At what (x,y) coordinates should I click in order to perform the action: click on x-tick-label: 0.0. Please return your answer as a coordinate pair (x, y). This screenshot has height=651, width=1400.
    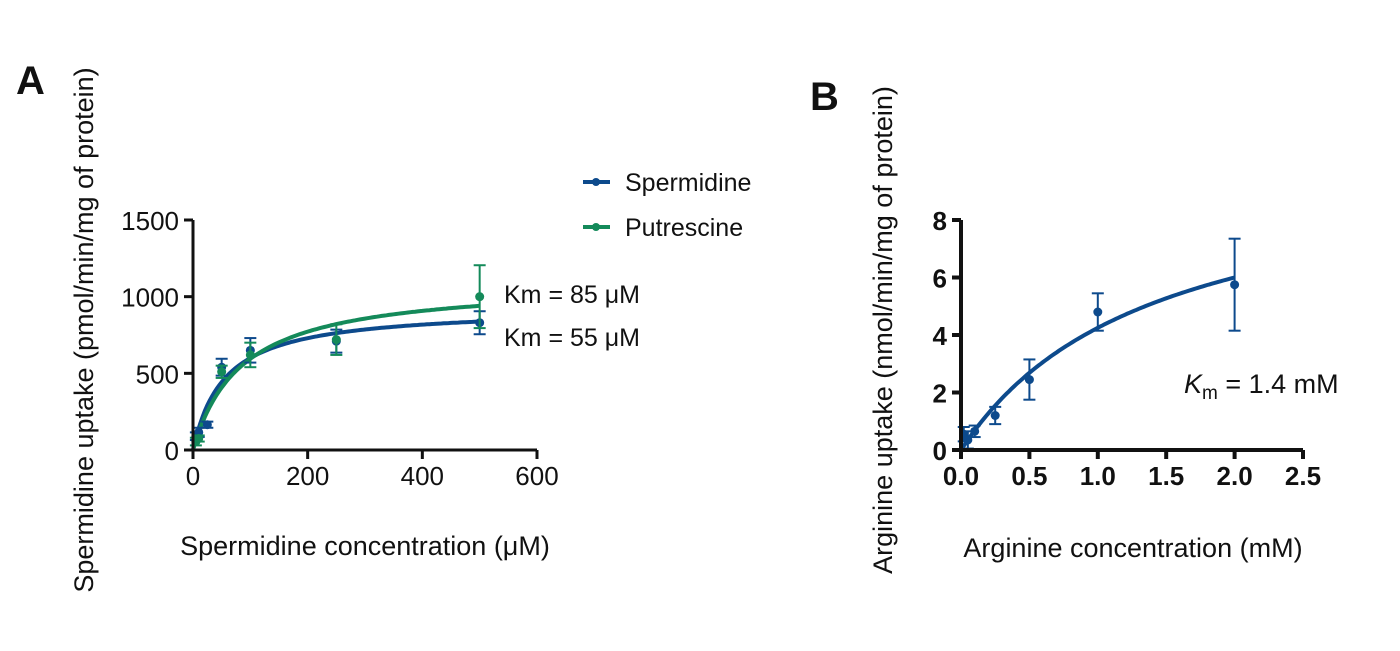
    Looking at the image, I should click on (961, 476).